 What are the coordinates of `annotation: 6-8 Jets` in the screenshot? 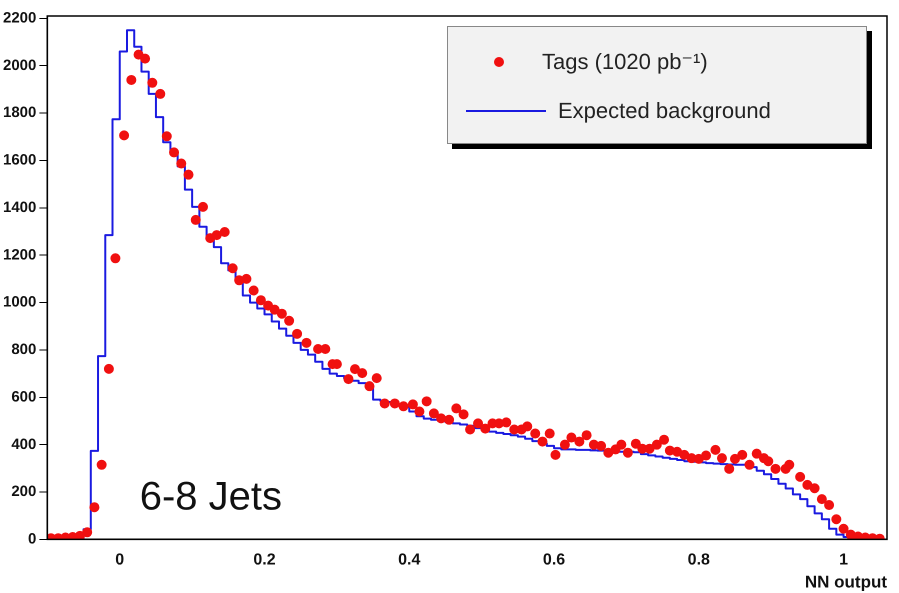 It's located at (211, 496).